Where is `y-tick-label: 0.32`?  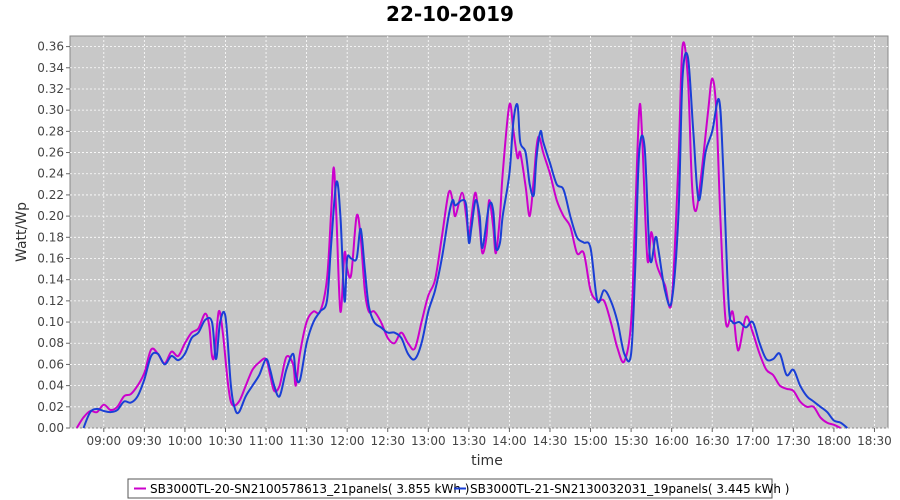 y-tick-label: 0.32 is located at coordinates (50, 89).